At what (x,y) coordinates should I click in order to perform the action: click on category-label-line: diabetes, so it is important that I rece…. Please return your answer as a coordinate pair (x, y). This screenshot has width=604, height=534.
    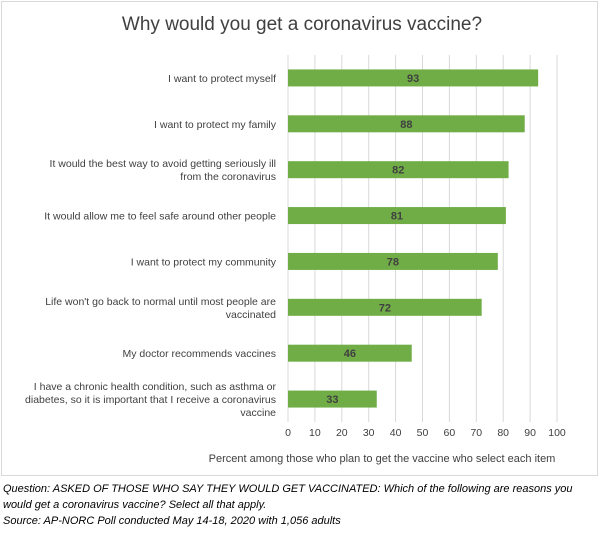
    Looking at the image, I should click on (150, 400).